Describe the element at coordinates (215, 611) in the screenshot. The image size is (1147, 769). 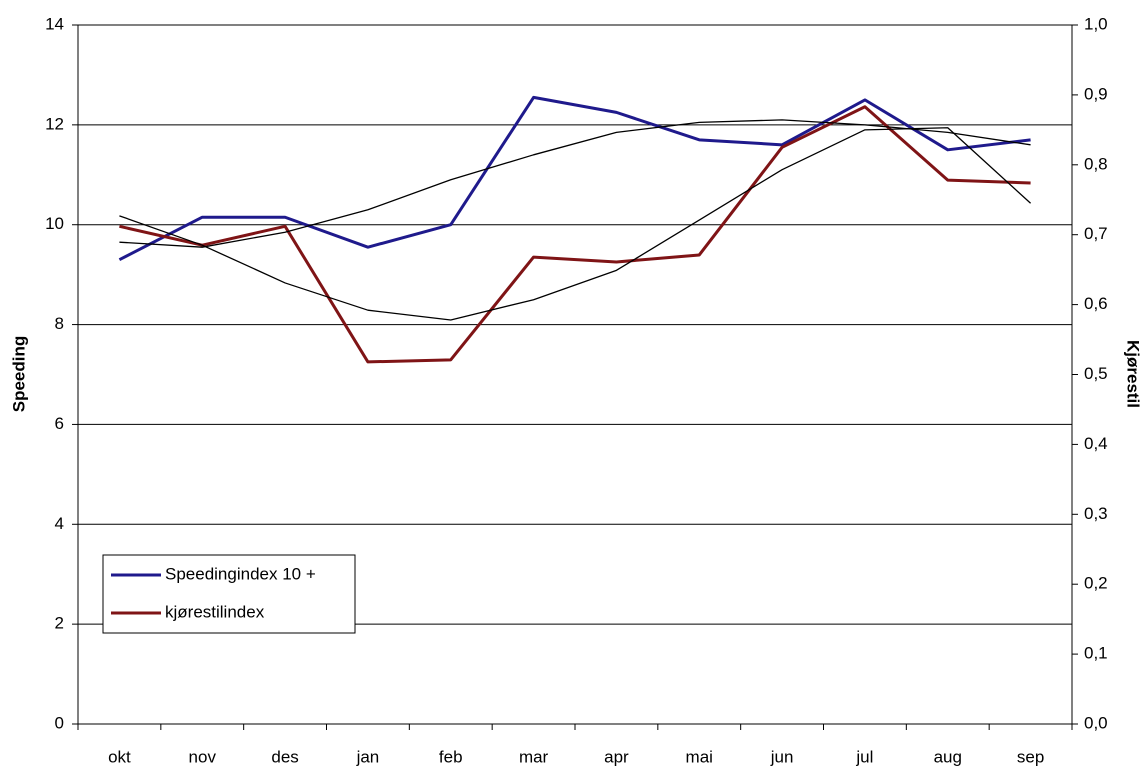
I see `legend-label: kjørestilindex` at that location.